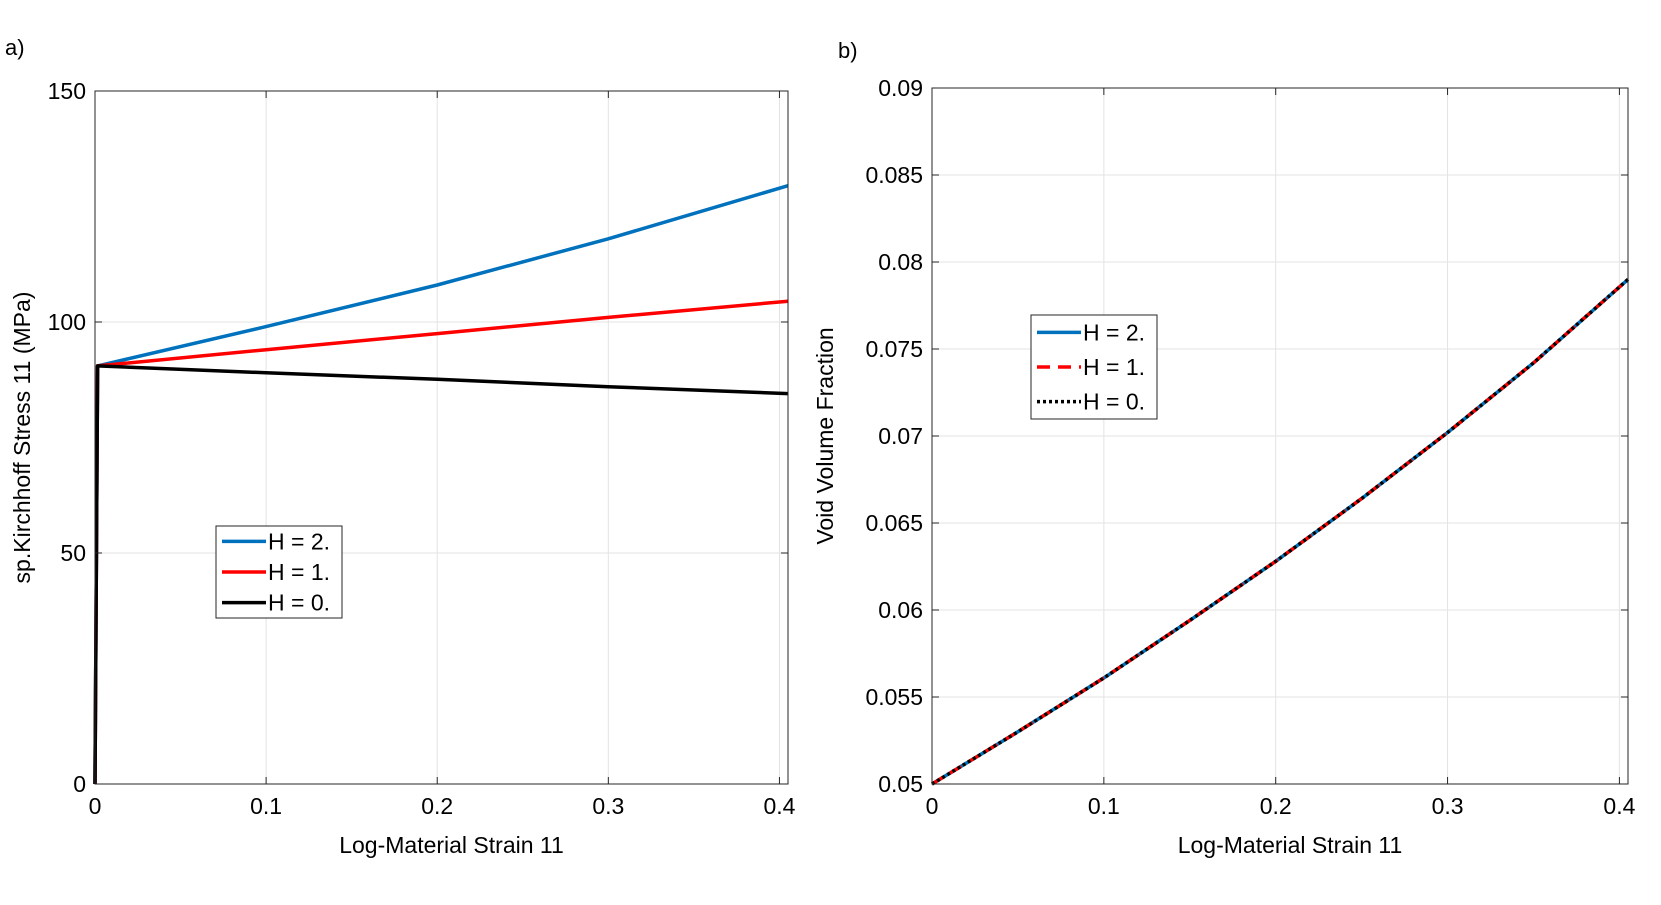  Describe the element at coordinates (437, 806) in the screenshot. I see `chart-1-x-tick-label: 0.2` at that location.